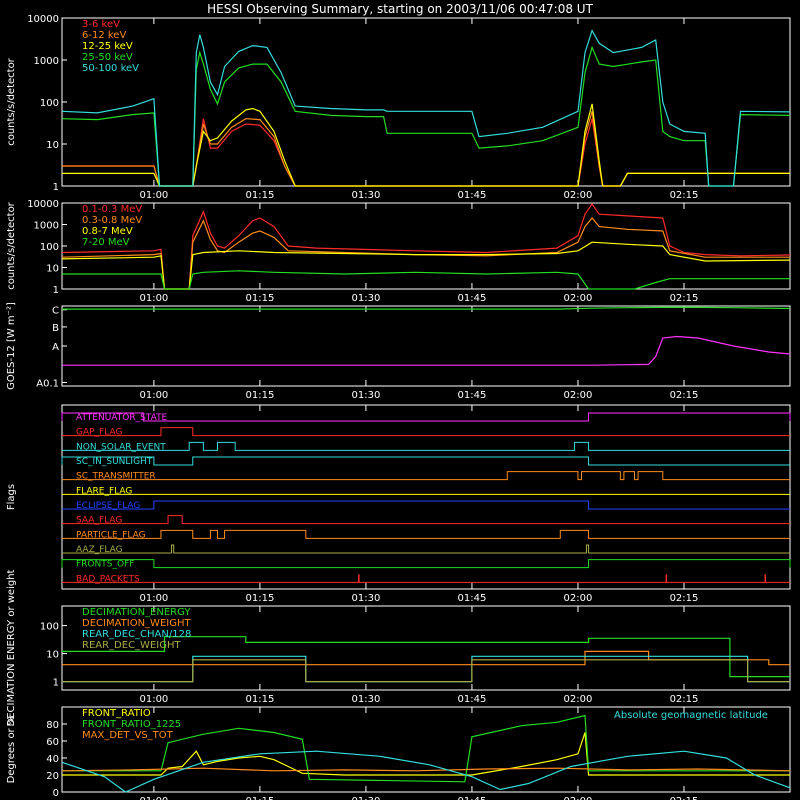  Describe the element at coordinates (104, 35) in the screenshot. I see `legend-entry: 6-12 keV` at that location.